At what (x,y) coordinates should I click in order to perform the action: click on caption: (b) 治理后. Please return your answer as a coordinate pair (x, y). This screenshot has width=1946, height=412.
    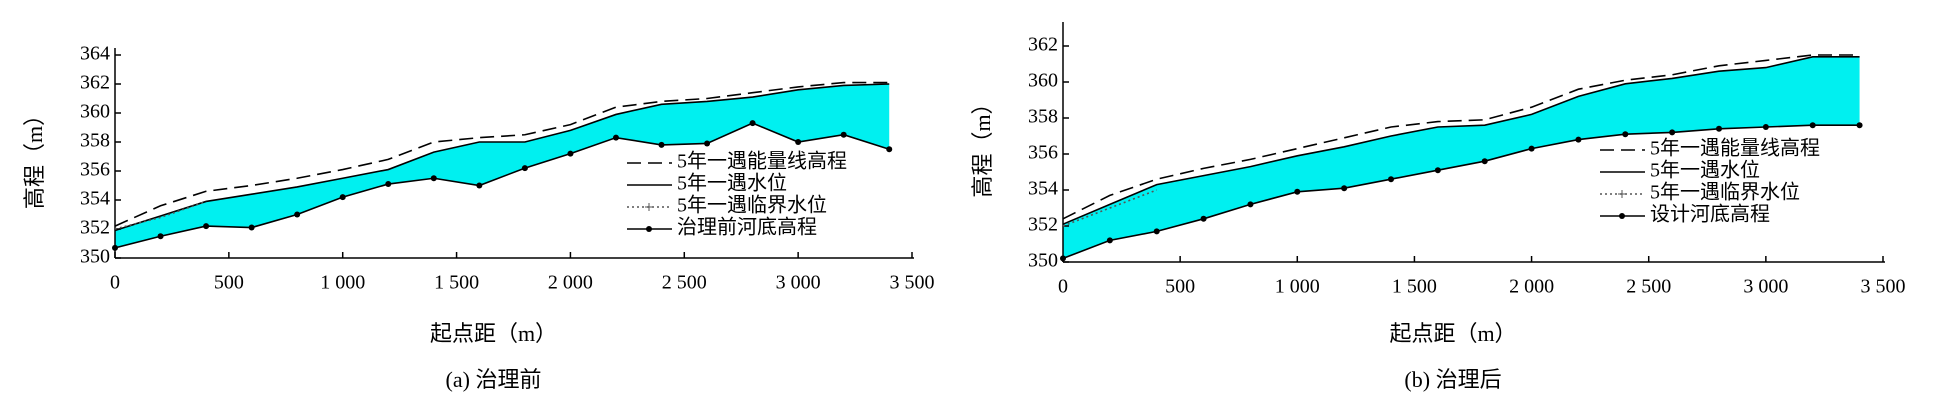
    Looking at the image, I should click on (1452, 379).